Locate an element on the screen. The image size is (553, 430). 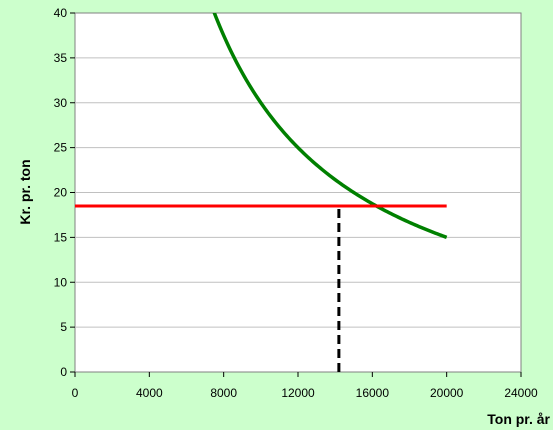
y-axis-title: Kr. pr. ton is located at coordinates (25, 191).